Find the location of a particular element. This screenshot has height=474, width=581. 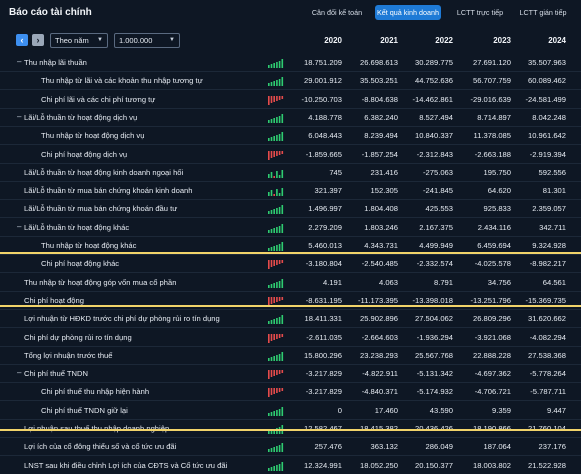

value-2020: 18.411.331 is located at coordinates (323, 319).